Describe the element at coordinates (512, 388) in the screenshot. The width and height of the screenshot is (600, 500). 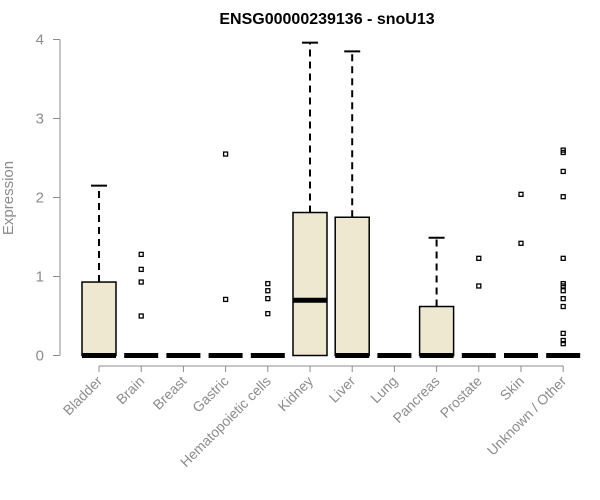
I see `x-tick-label: Skin` at that location.